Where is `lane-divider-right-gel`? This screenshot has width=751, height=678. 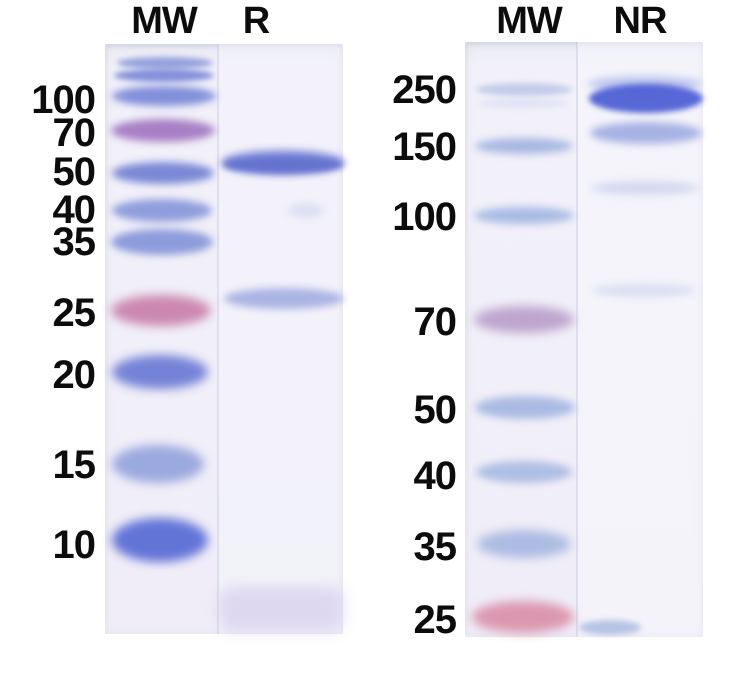 lane-divider-right-gel is located at coordinates (577, 339).